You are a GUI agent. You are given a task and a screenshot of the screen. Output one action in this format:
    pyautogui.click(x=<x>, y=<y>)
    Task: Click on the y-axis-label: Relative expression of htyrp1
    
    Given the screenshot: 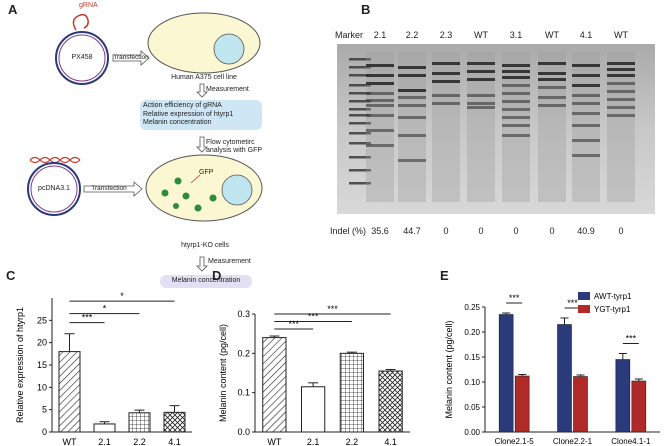 What is the action you would take?
    pyautogui.click(x=20, y=365)
    